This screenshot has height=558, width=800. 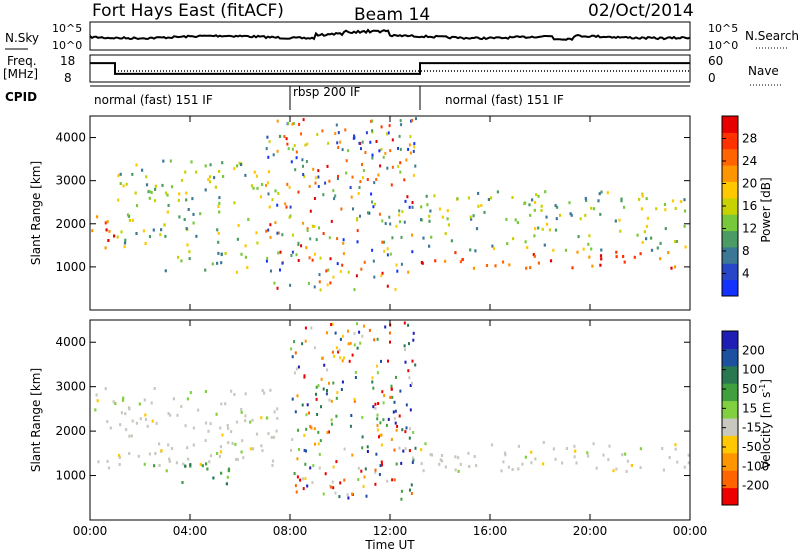 What do you see at coordinates (641, 11) in the screenshot?
I see `title-date: 02/Oct/2014` at bounding box center [641, 11].